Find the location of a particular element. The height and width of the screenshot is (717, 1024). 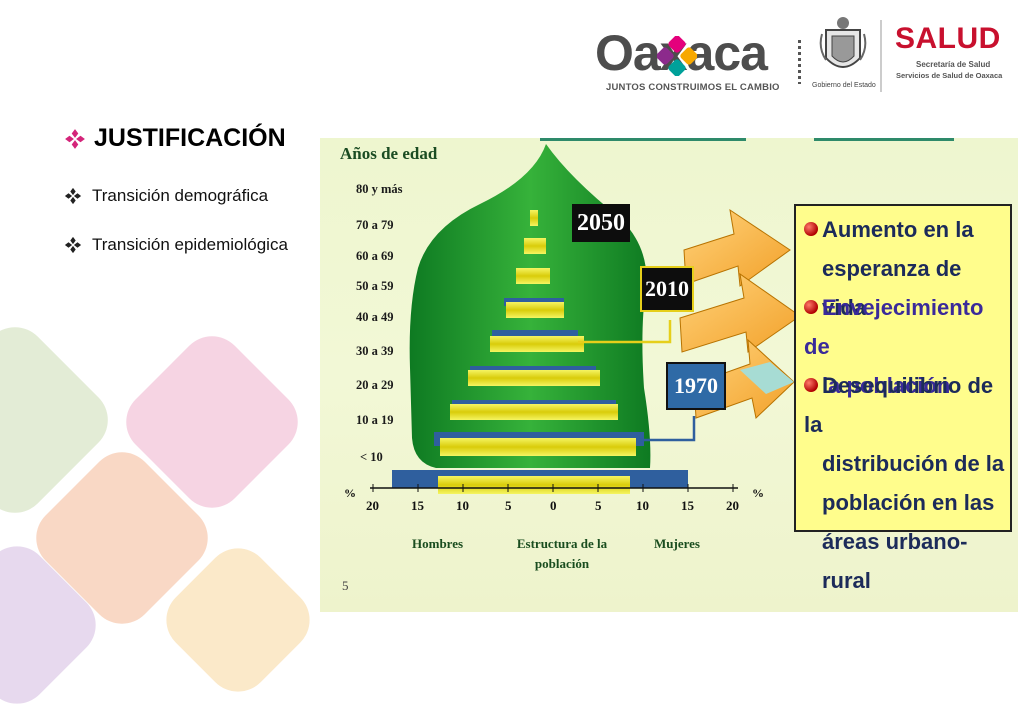

gobierno-label: Gobierno del Estado is located at coordinates (844, 85).